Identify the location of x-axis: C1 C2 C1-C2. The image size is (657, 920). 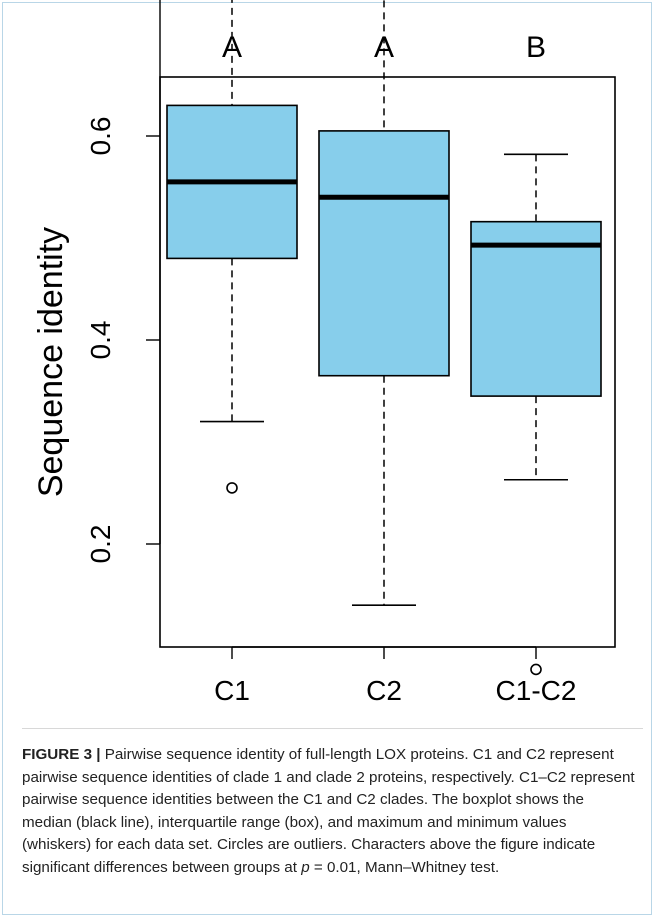
(395, 676).